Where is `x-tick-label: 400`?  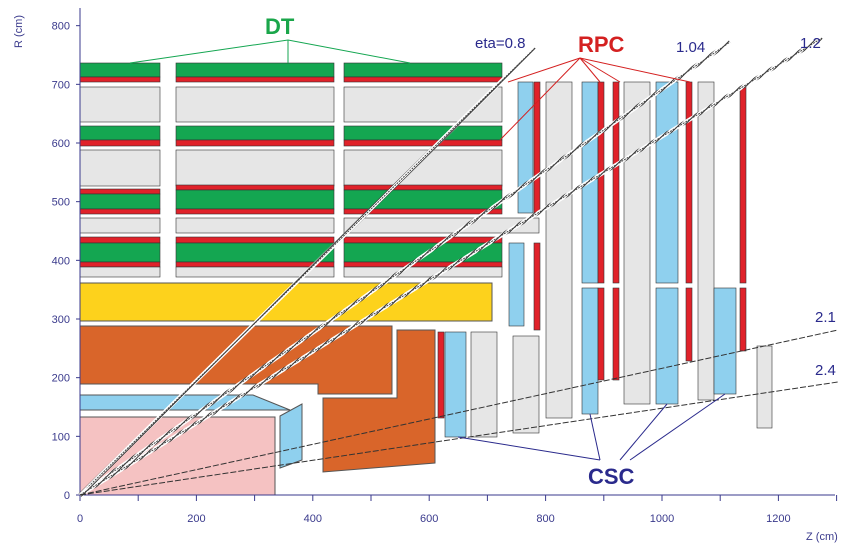 x-tick-label: 400 is located at coordinates (313, 519).